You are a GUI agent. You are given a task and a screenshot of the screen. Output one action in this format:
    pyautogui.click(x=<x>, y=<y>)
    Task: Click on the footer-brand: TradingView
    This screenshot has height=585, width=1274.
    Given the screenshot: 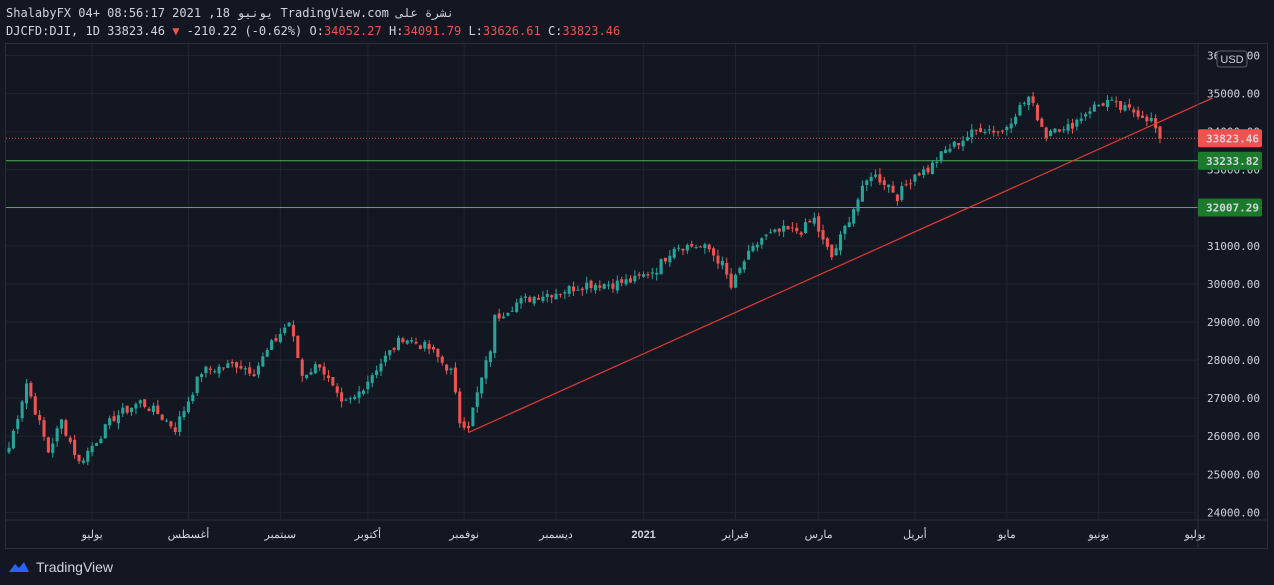 What is the action you would take?
    pyautogui.click(x=60, y=567)
    